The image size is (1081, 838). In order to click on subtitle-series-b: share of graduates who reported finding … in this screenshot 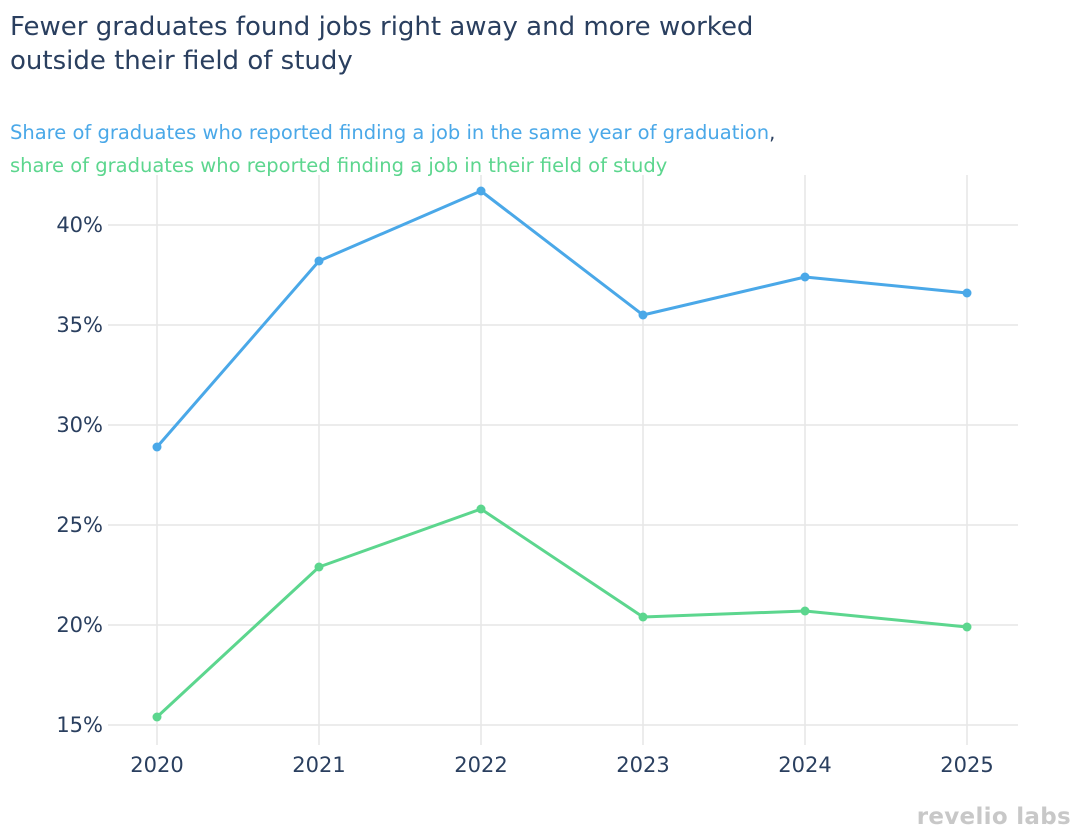, I will do `click(339, 165)`.